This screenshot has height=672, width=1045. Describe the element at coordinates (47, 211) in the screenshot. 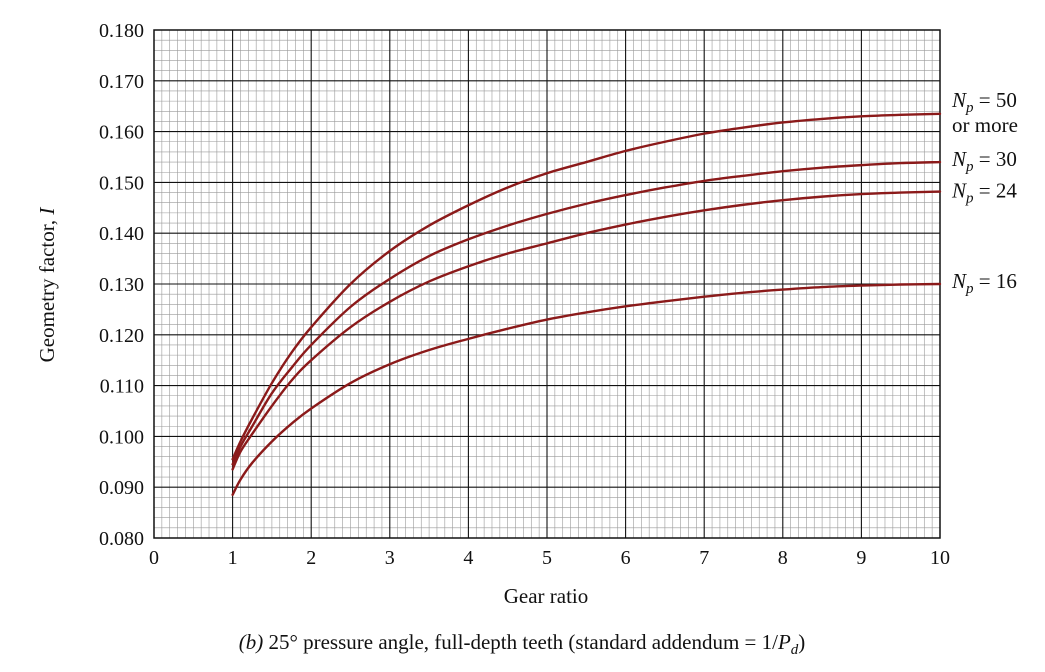

I see `y-axis-title-symbol: I` at that location.